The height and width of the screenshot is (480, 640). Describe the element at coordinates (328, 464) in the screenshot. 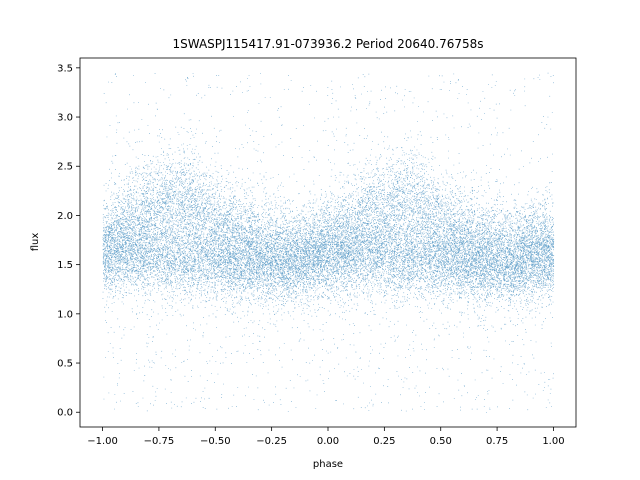

I see `x-axis-label: phase` at that location.